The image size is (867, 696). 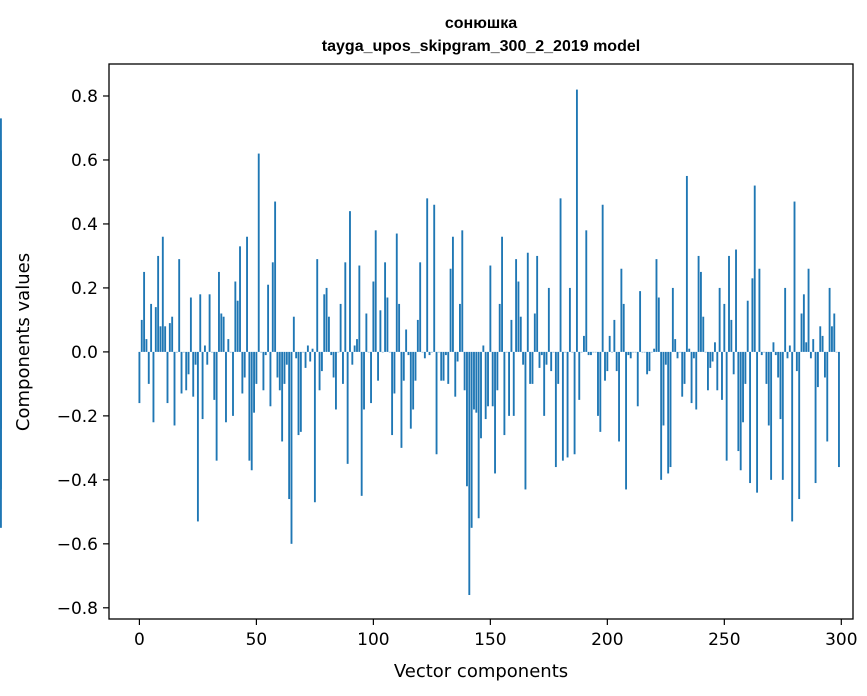 I want to click on x-tick-label: 50, so click(x=257, y=640).